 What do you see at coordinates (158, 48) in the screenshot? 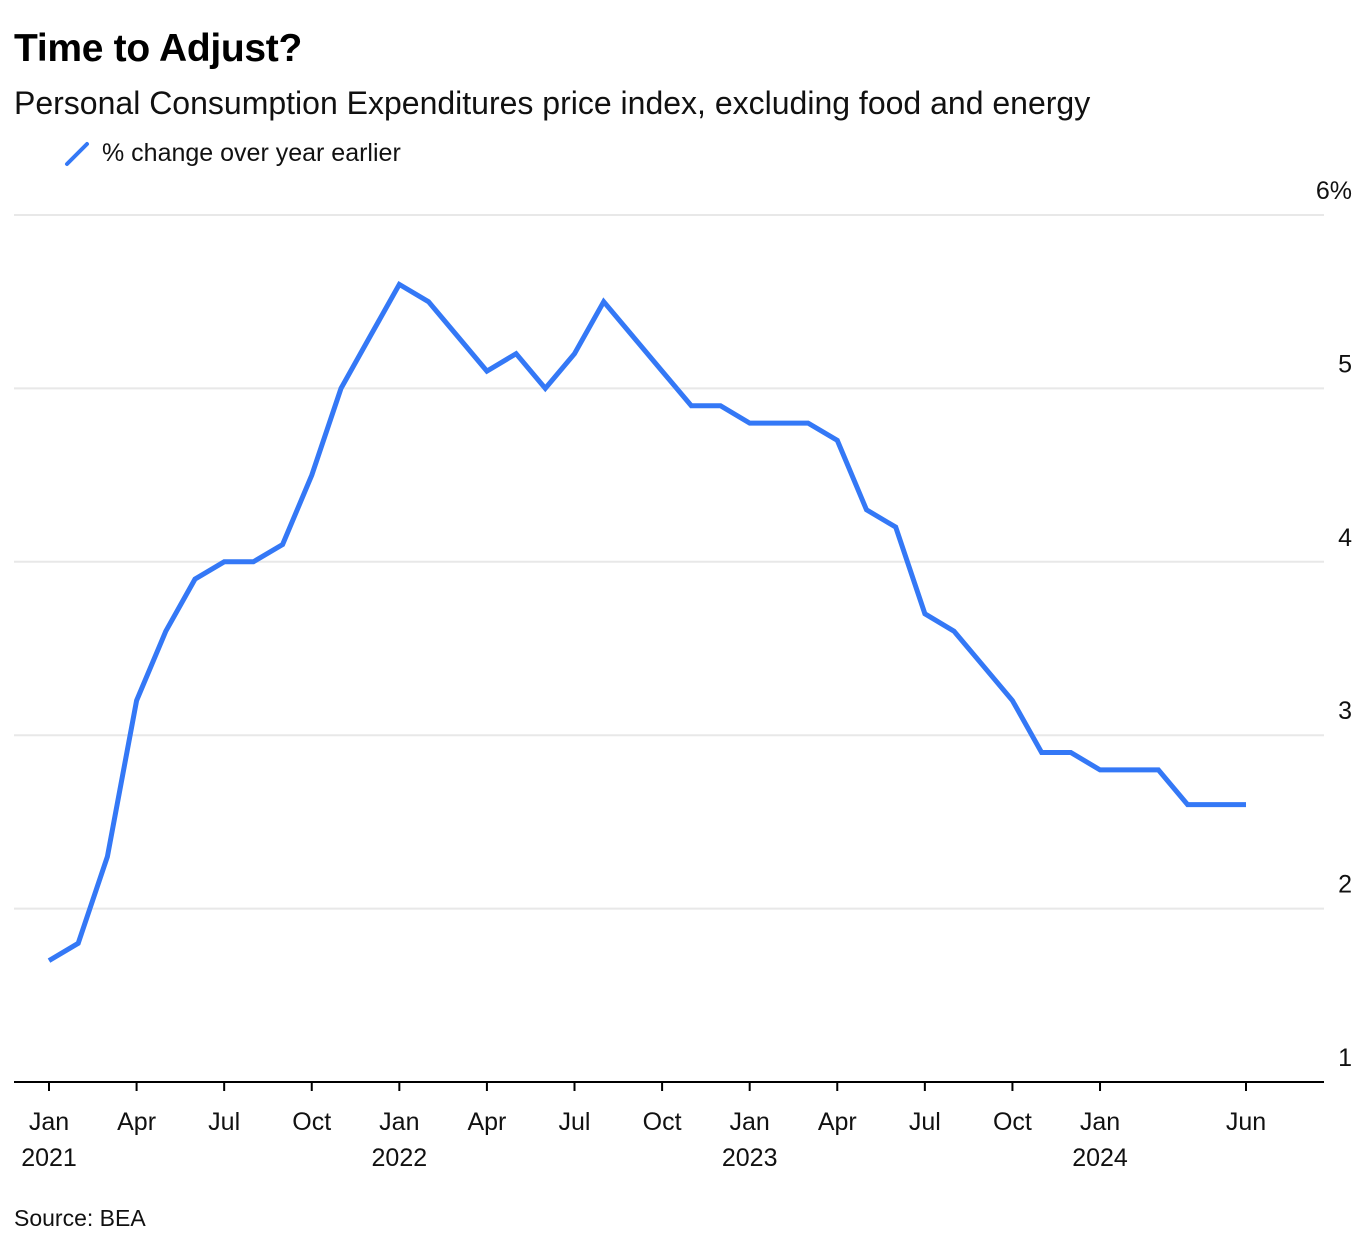
I see `chart-title: Time to Adjust?` at bounding box center [158, 48].